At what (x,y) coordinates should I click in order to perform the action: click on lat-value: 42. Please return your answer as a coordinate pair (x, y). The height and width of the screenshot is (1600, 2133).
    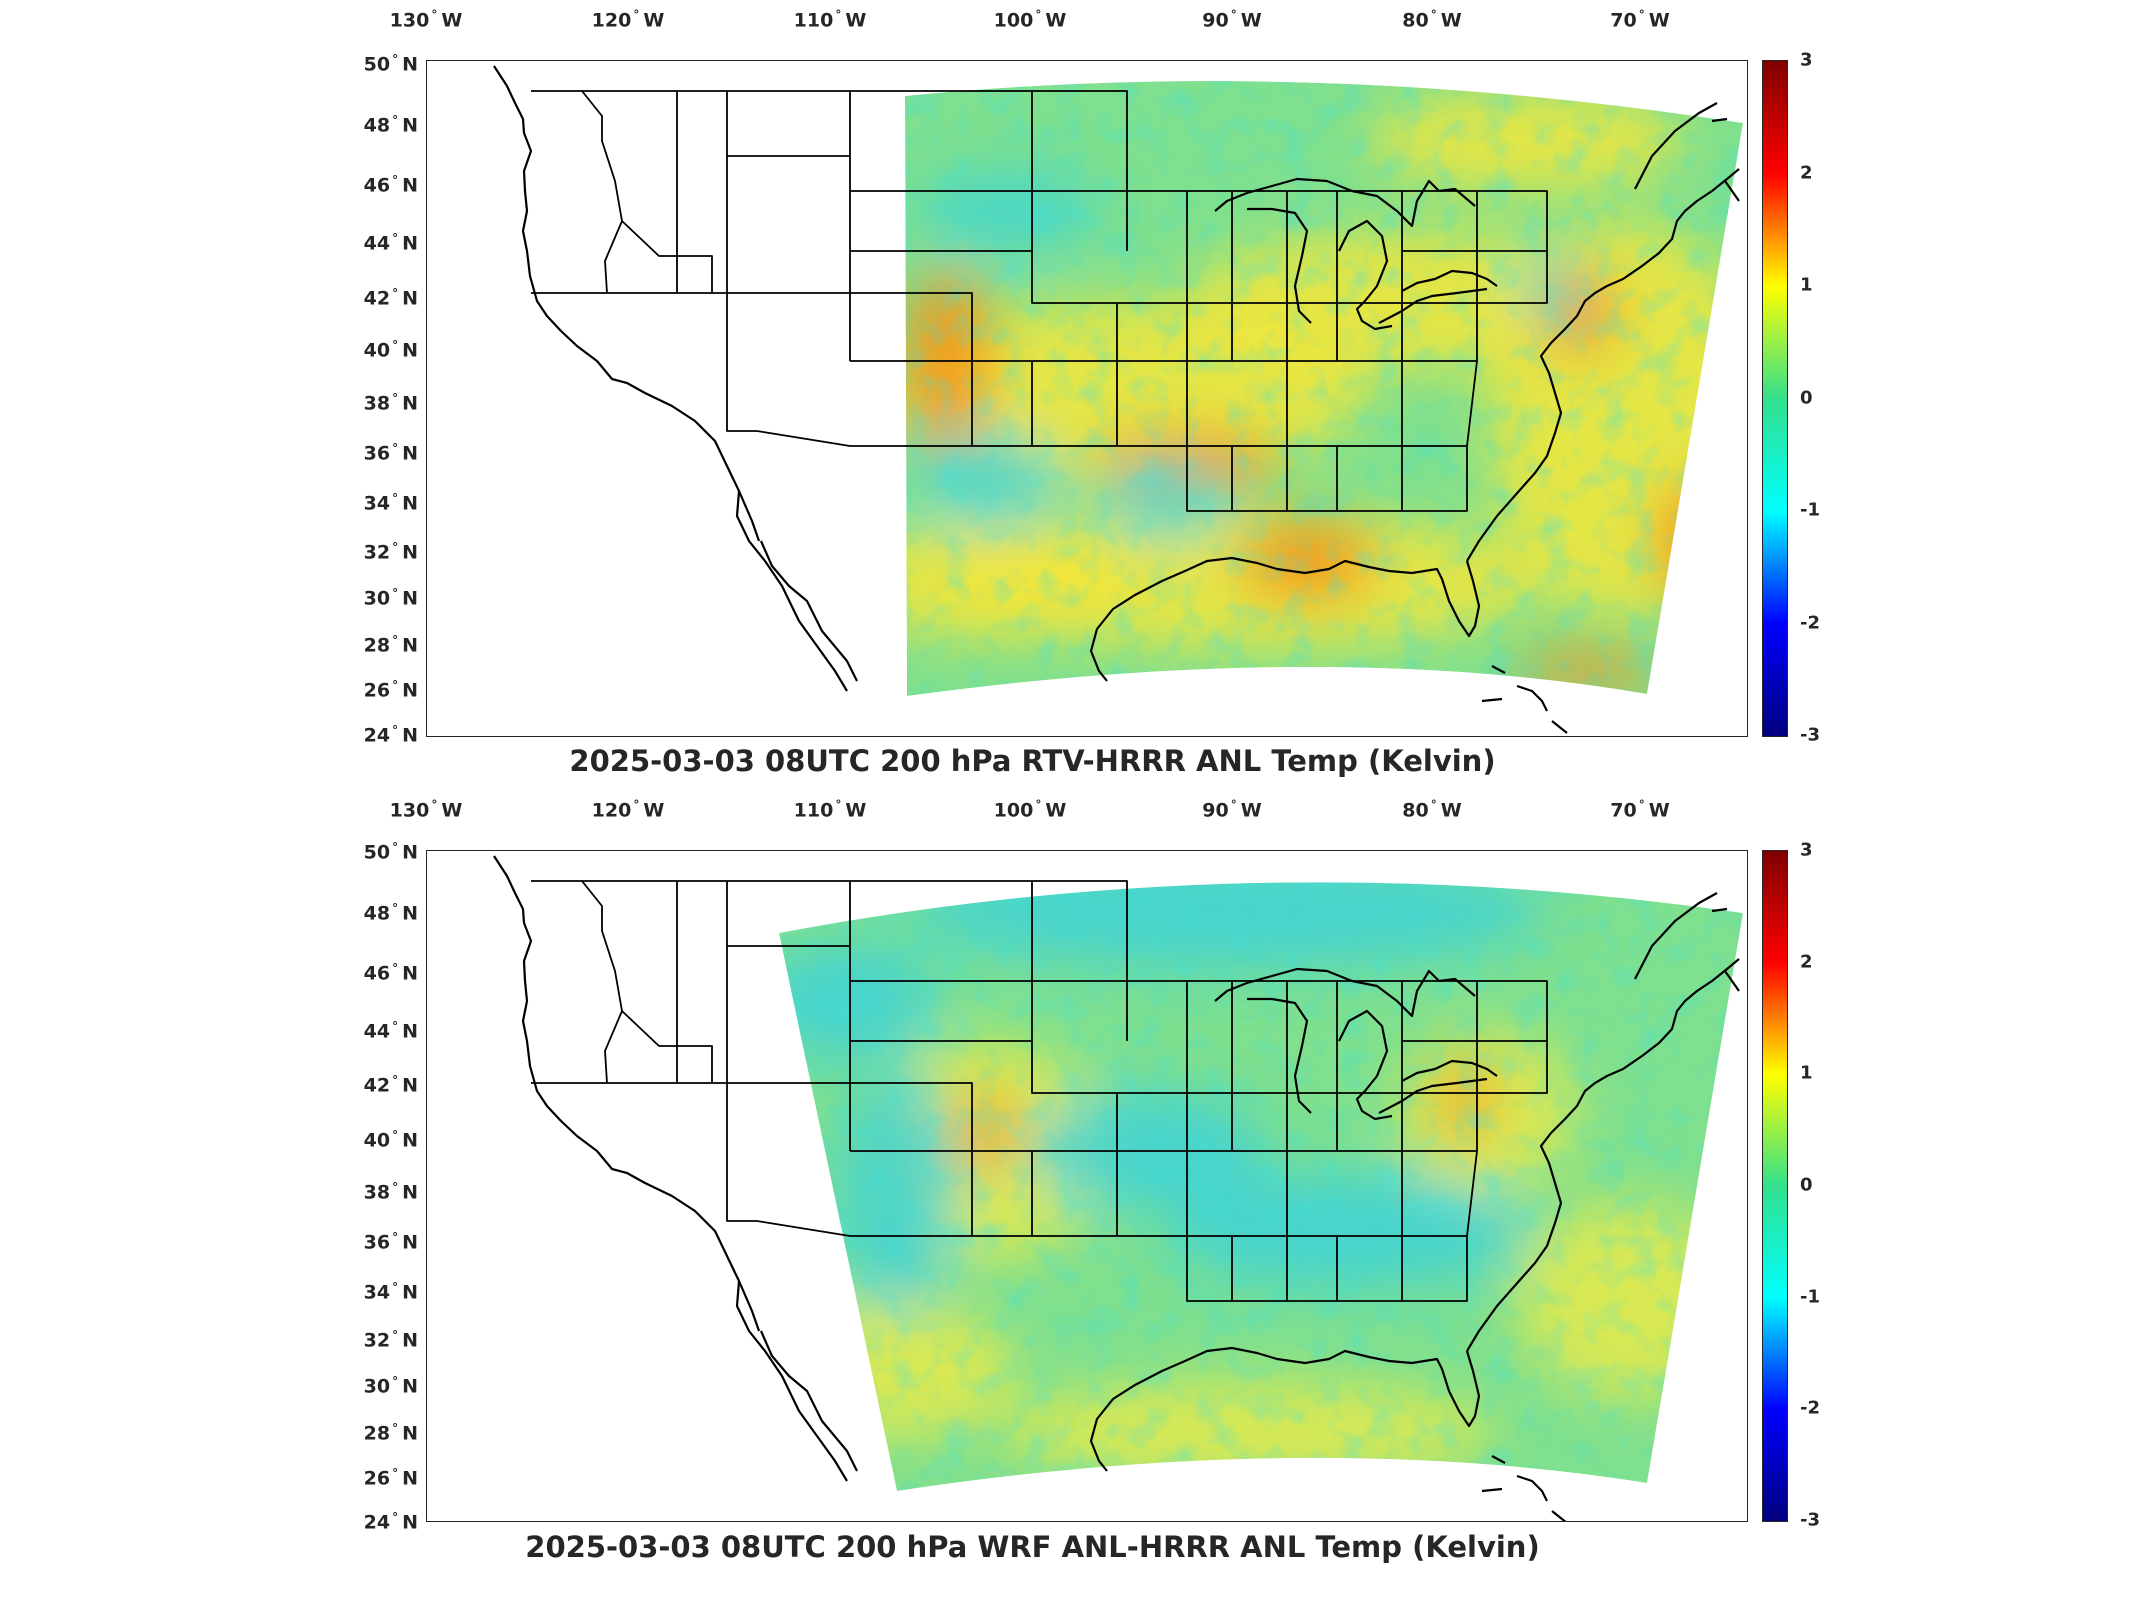
    Looking at the image, I should click on (377, 1085).